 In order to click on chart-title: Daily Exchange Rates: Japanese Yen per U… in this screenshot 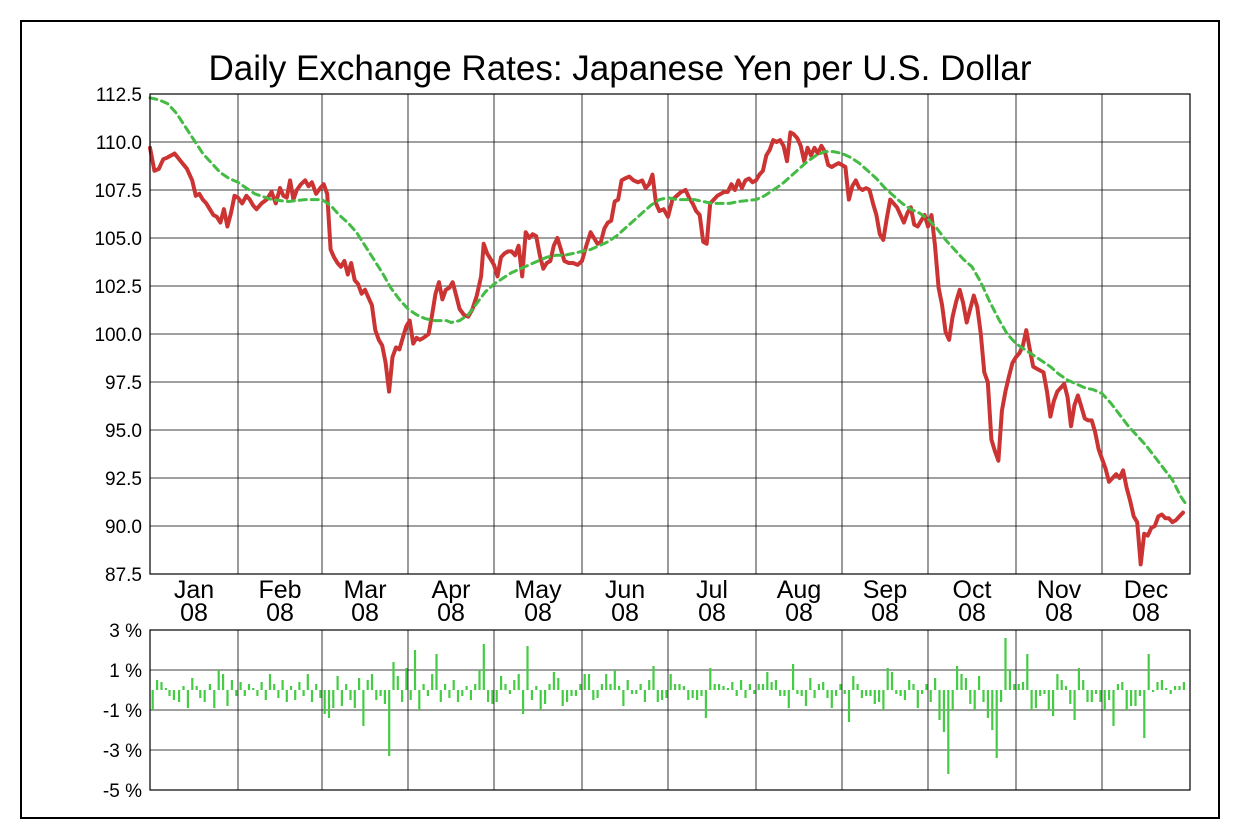, I will do `click(620, 68)`.